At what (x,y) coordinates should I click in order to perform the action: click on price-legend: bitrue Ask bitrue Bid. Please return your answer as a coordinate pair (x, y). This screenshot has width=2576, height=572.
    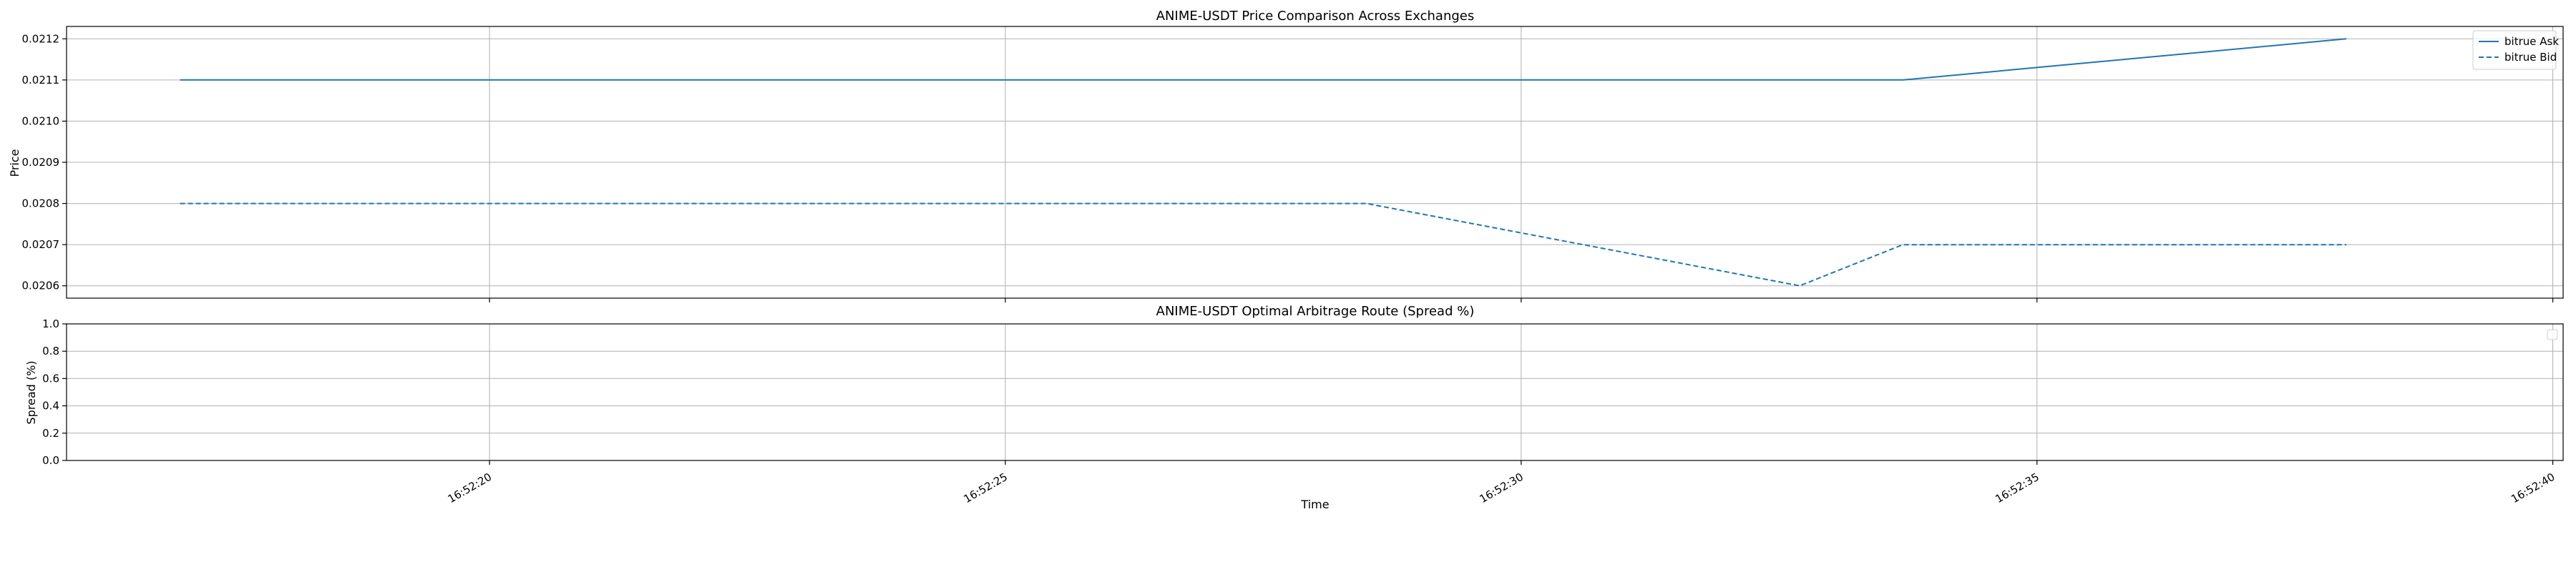
    Looking at the image, I should click on (2515, 50).